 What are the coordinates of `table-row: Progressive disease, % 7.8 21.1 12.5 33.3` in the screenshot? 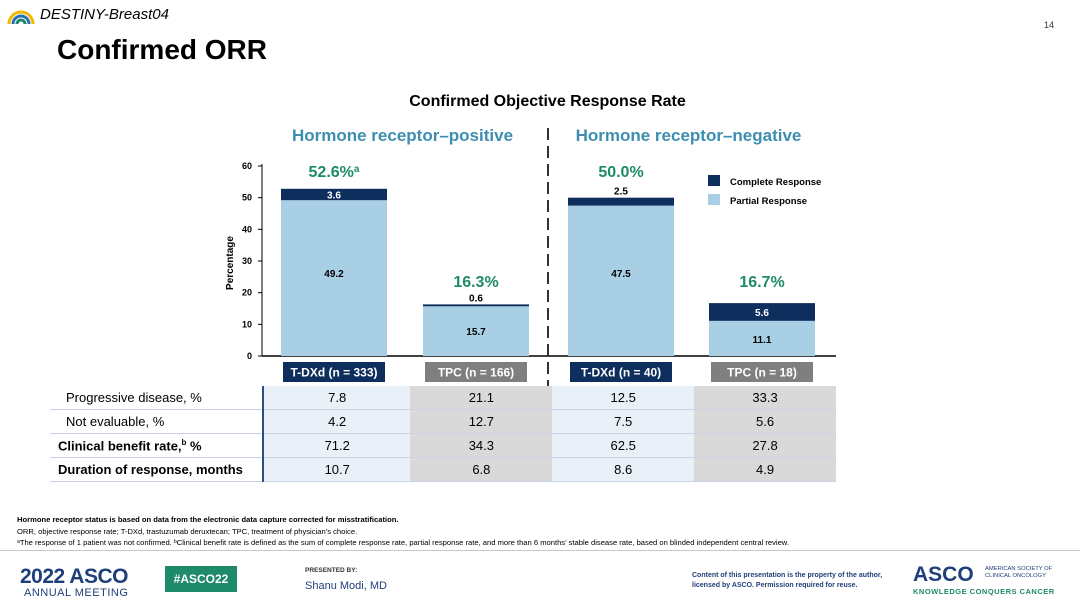 It's located at (443, 398).